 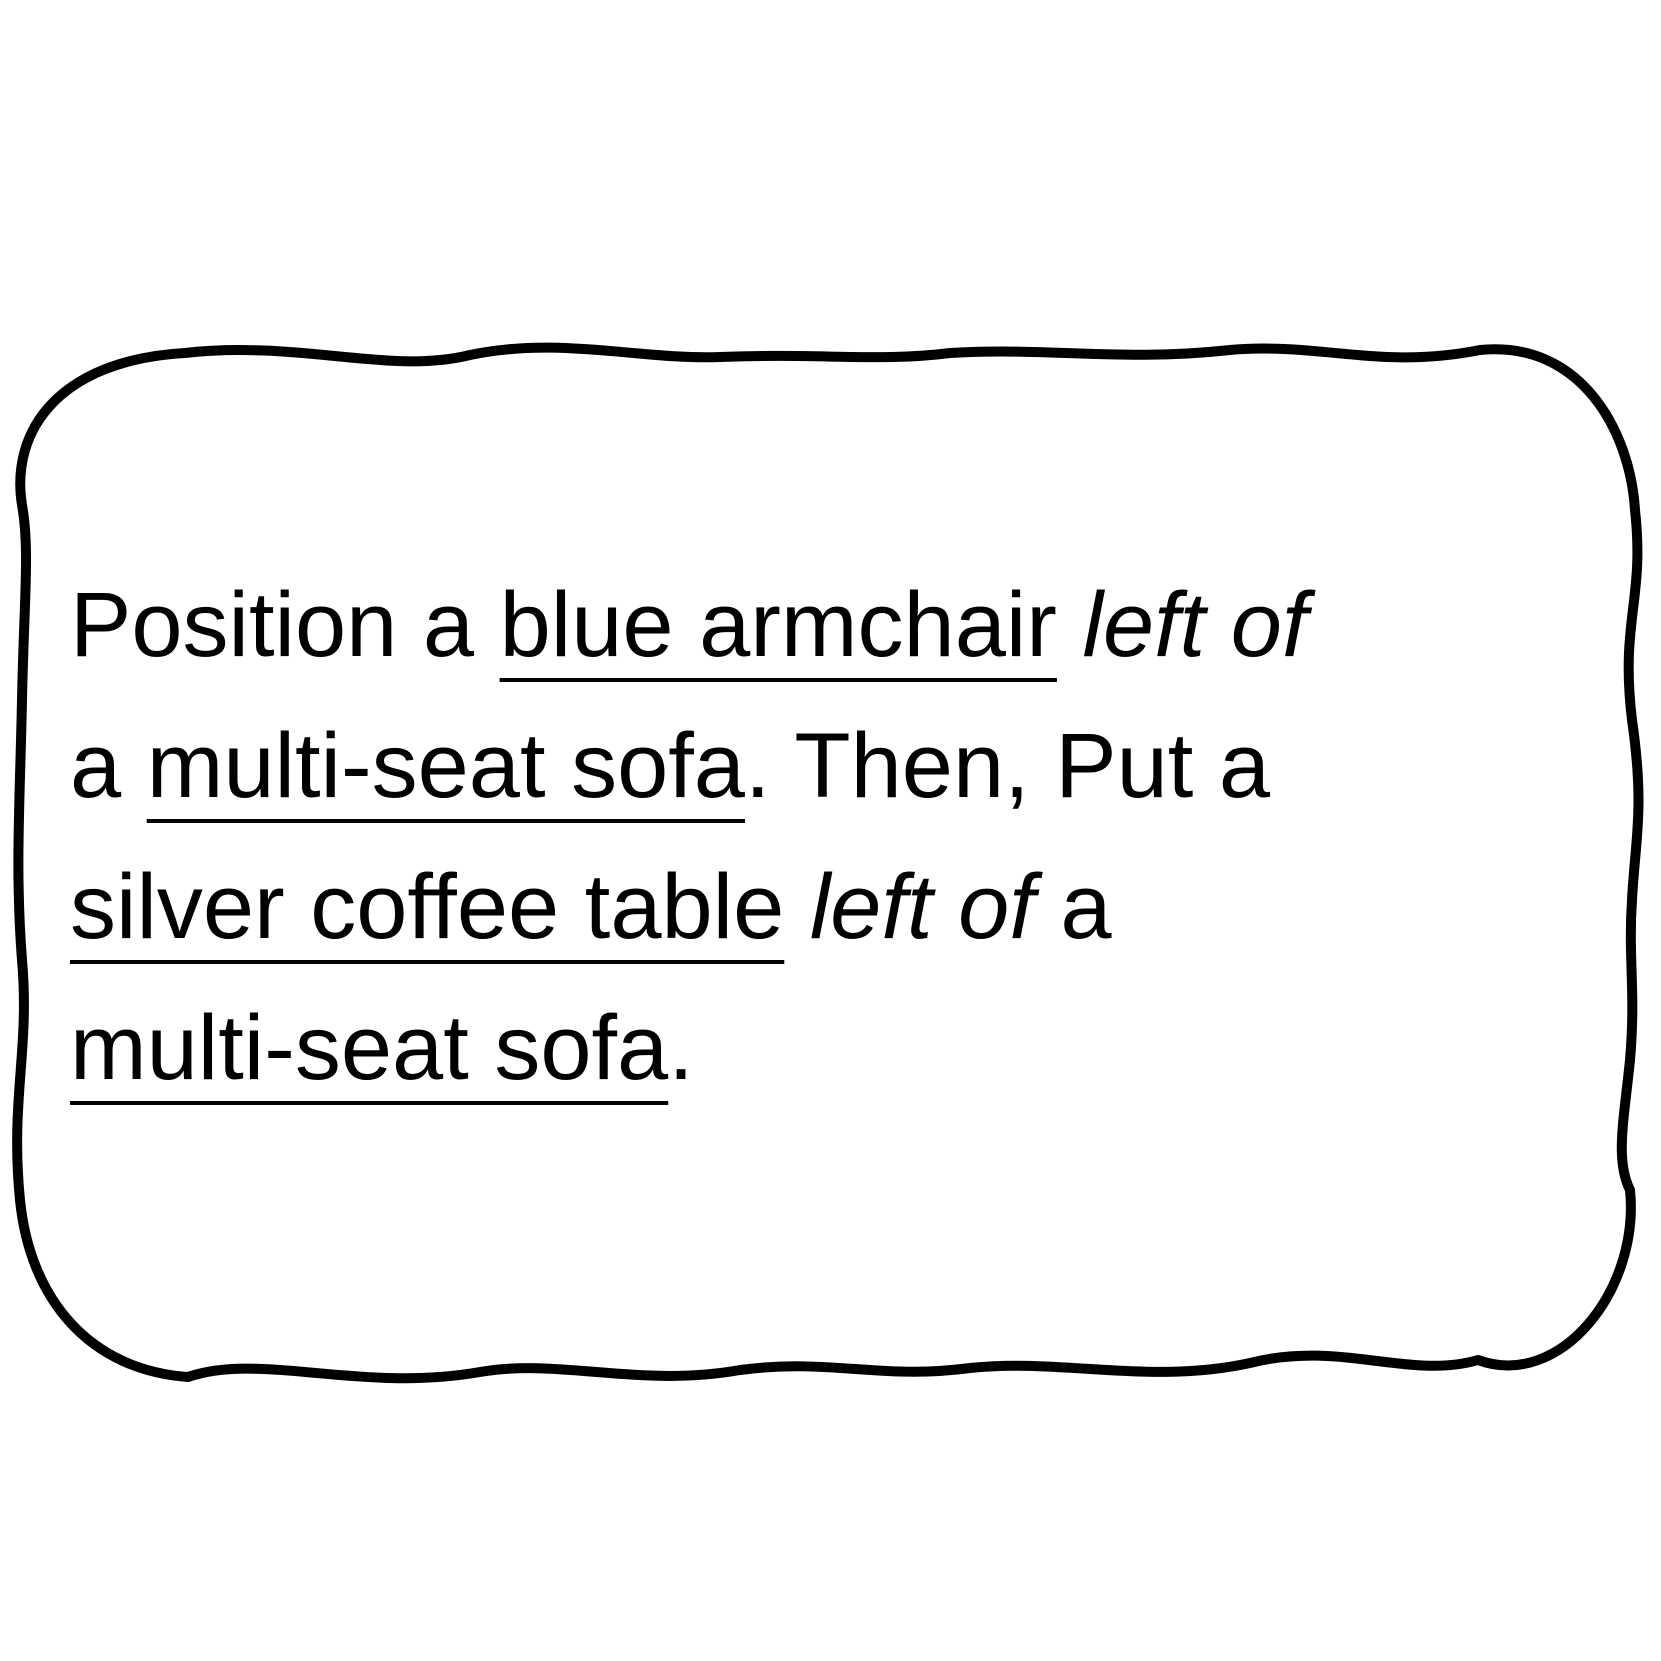 I want to click on instruction-line-2: a multi-seat sofa. Then, Put a, so click(x=805, y=766).